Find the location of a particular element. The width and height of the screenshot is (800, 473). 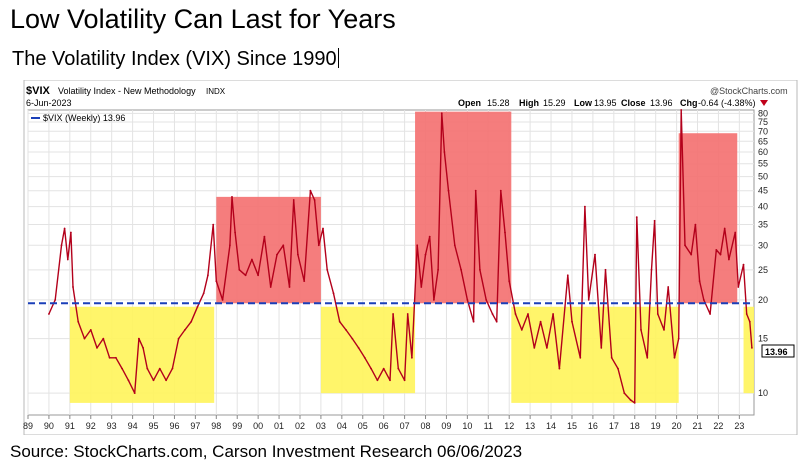

y-tick-label: 25 is located at coordinates (763, 270).